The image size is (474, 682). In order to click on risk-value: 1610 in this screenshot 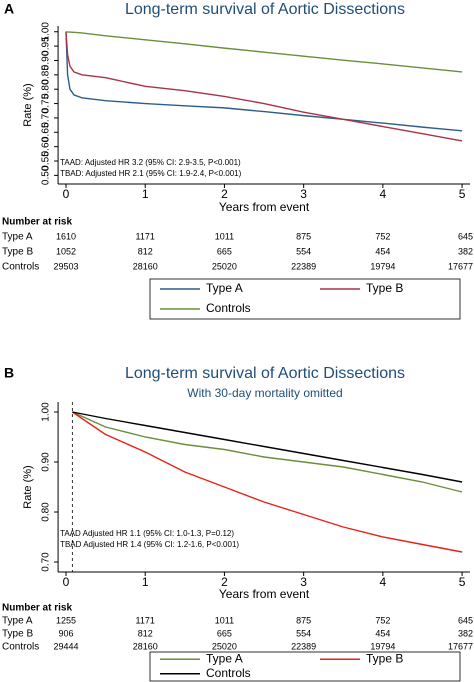, I will do `click(66, 236)`.